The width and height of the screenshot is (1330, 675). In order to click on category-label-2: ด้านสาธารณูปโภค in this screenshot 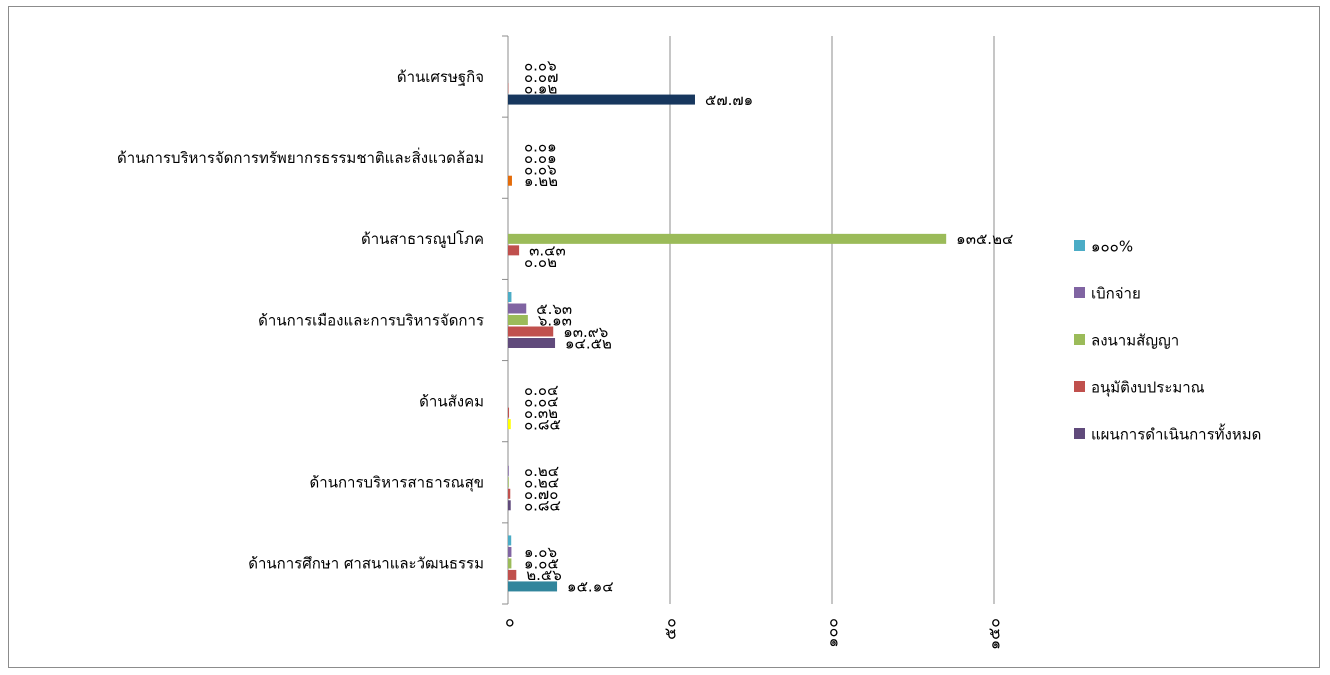, I will do `click(422, 239)`.